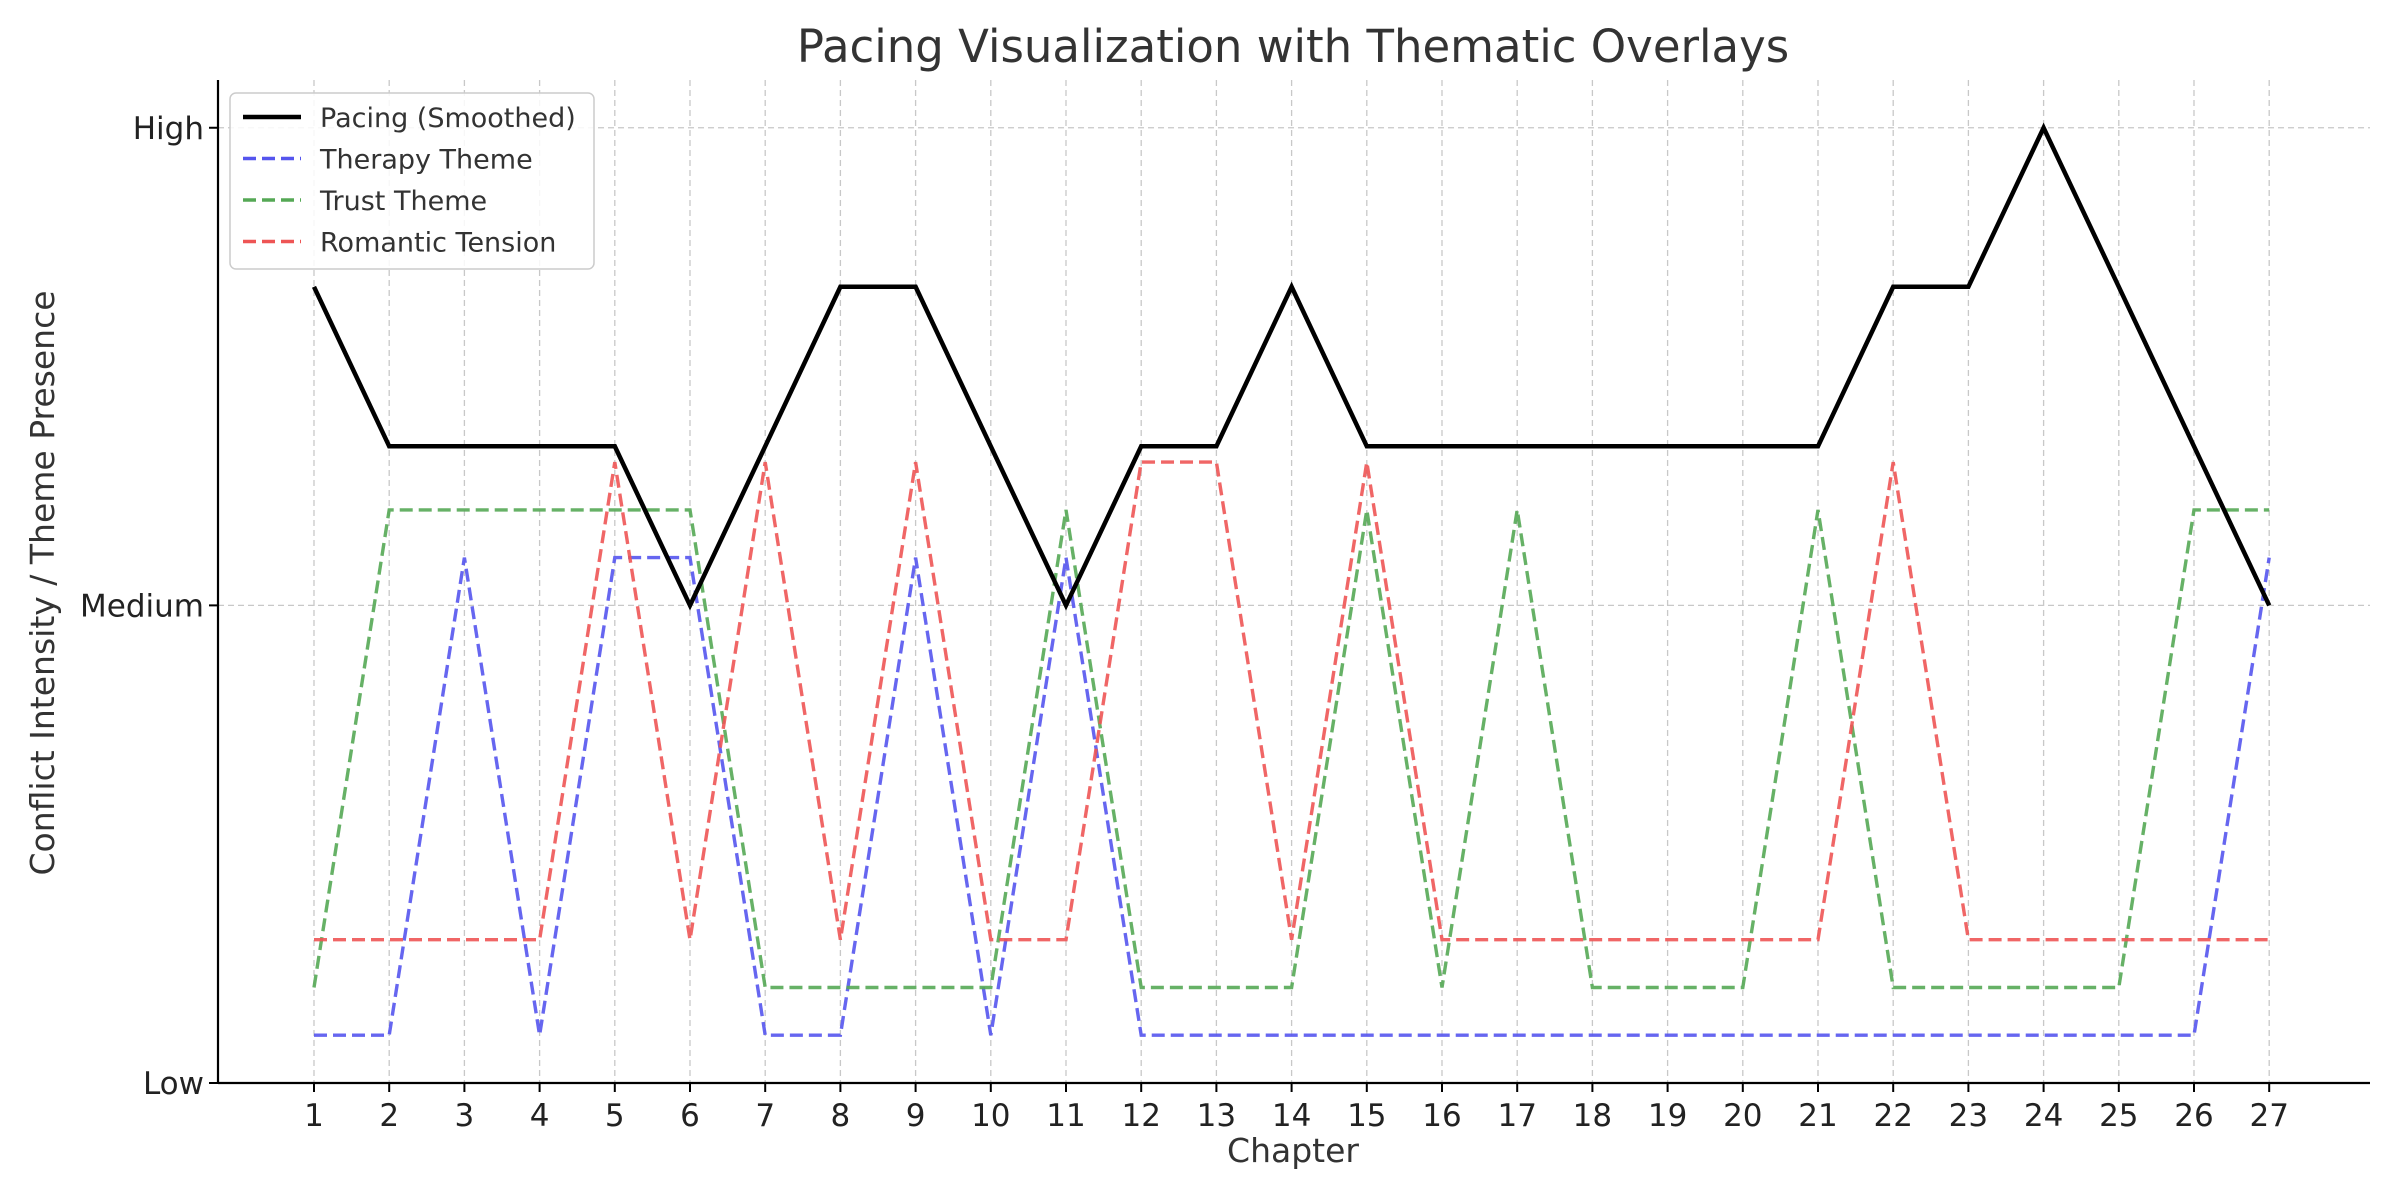 This screenshot has width=2400, height=1200. I want to click on y-ticks: Low Medium High, so click(149, 606).